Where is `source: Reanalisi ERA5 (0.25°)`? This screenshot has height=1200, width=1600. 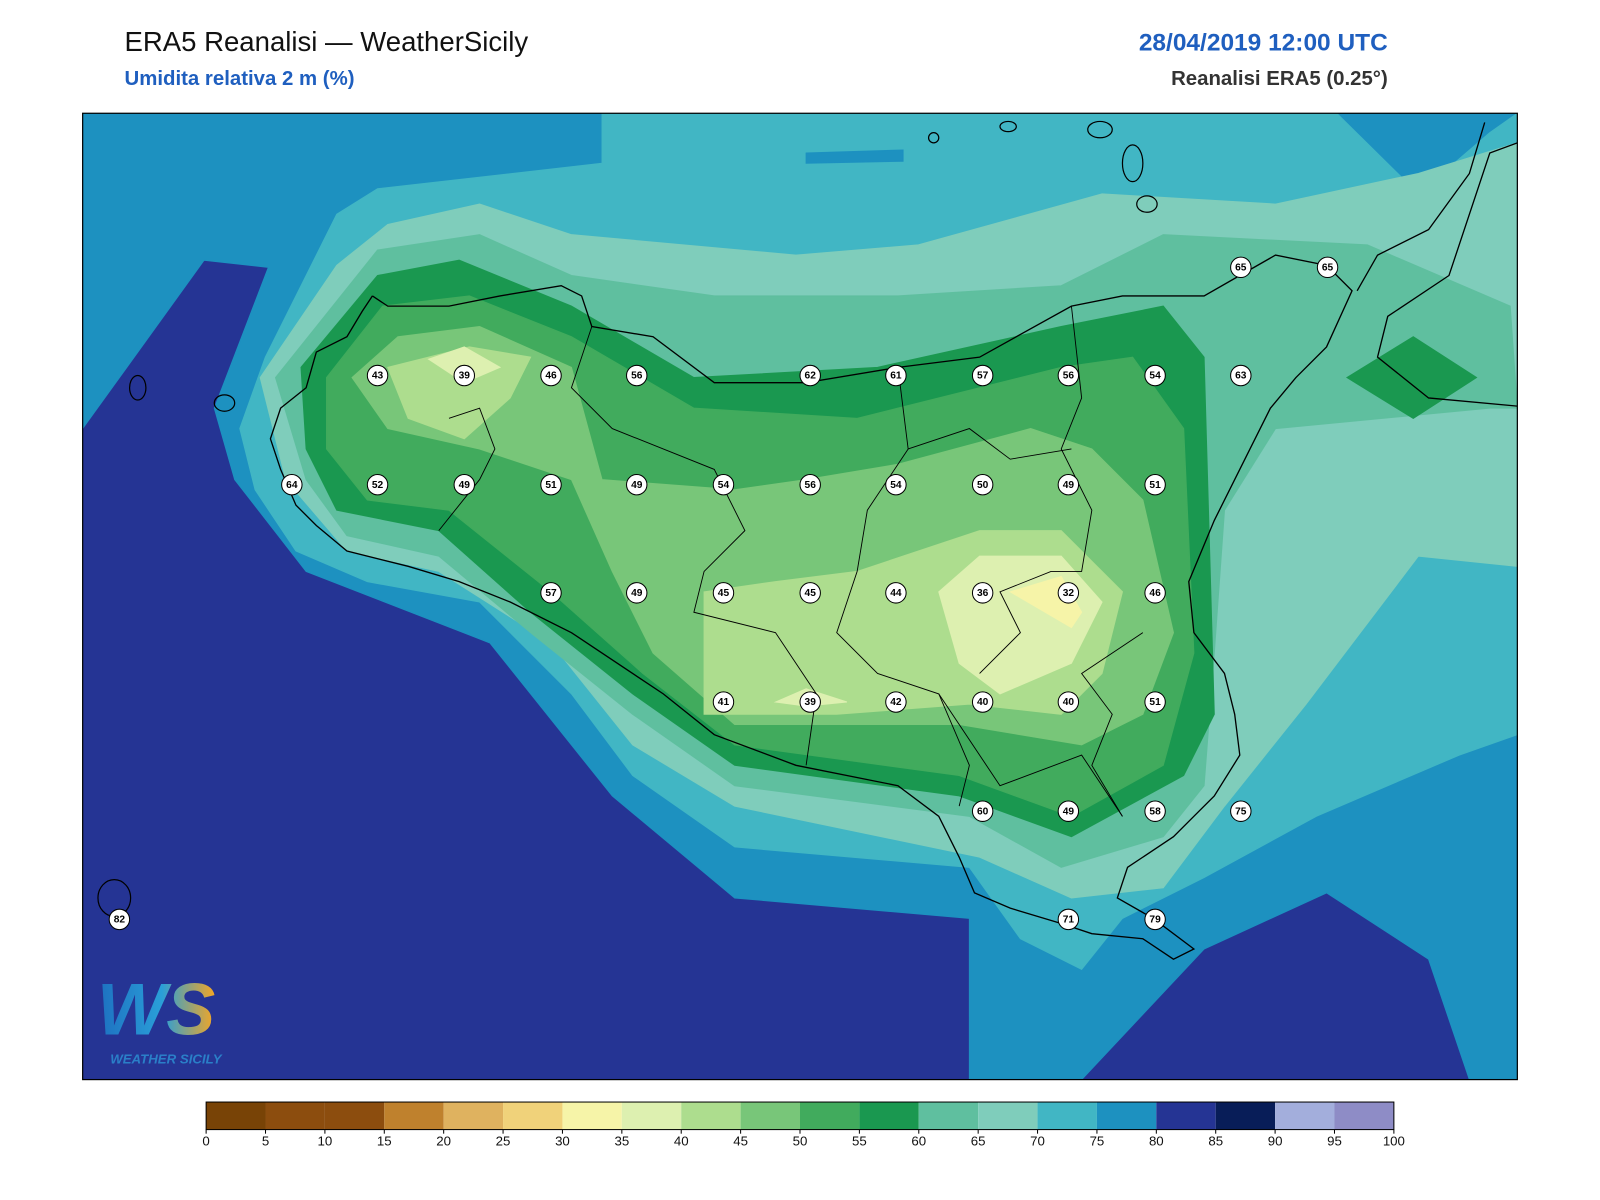 source: Reanalisi ERA5 (0.25°) is located at coordinates (1279, 79).